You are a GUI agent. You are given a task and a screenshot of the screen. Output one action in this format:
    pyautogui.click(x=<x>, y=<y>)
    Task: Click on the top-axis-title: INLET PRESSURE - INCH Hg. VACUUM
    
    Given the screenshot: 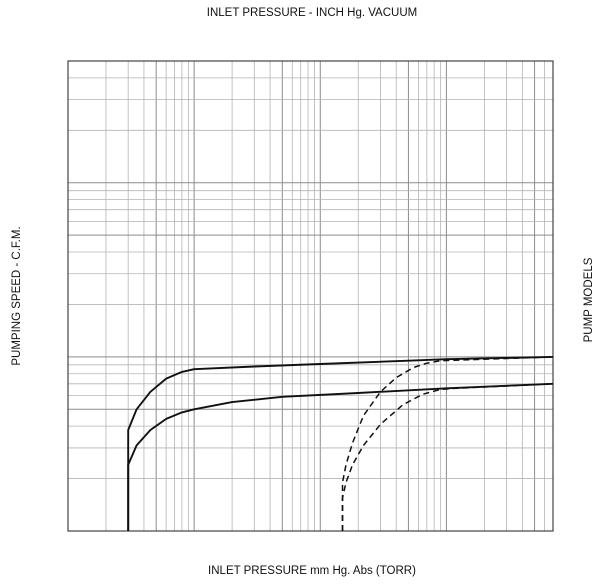 What is the action you would take?
    pyautogui.click(x=312, y=13)
    